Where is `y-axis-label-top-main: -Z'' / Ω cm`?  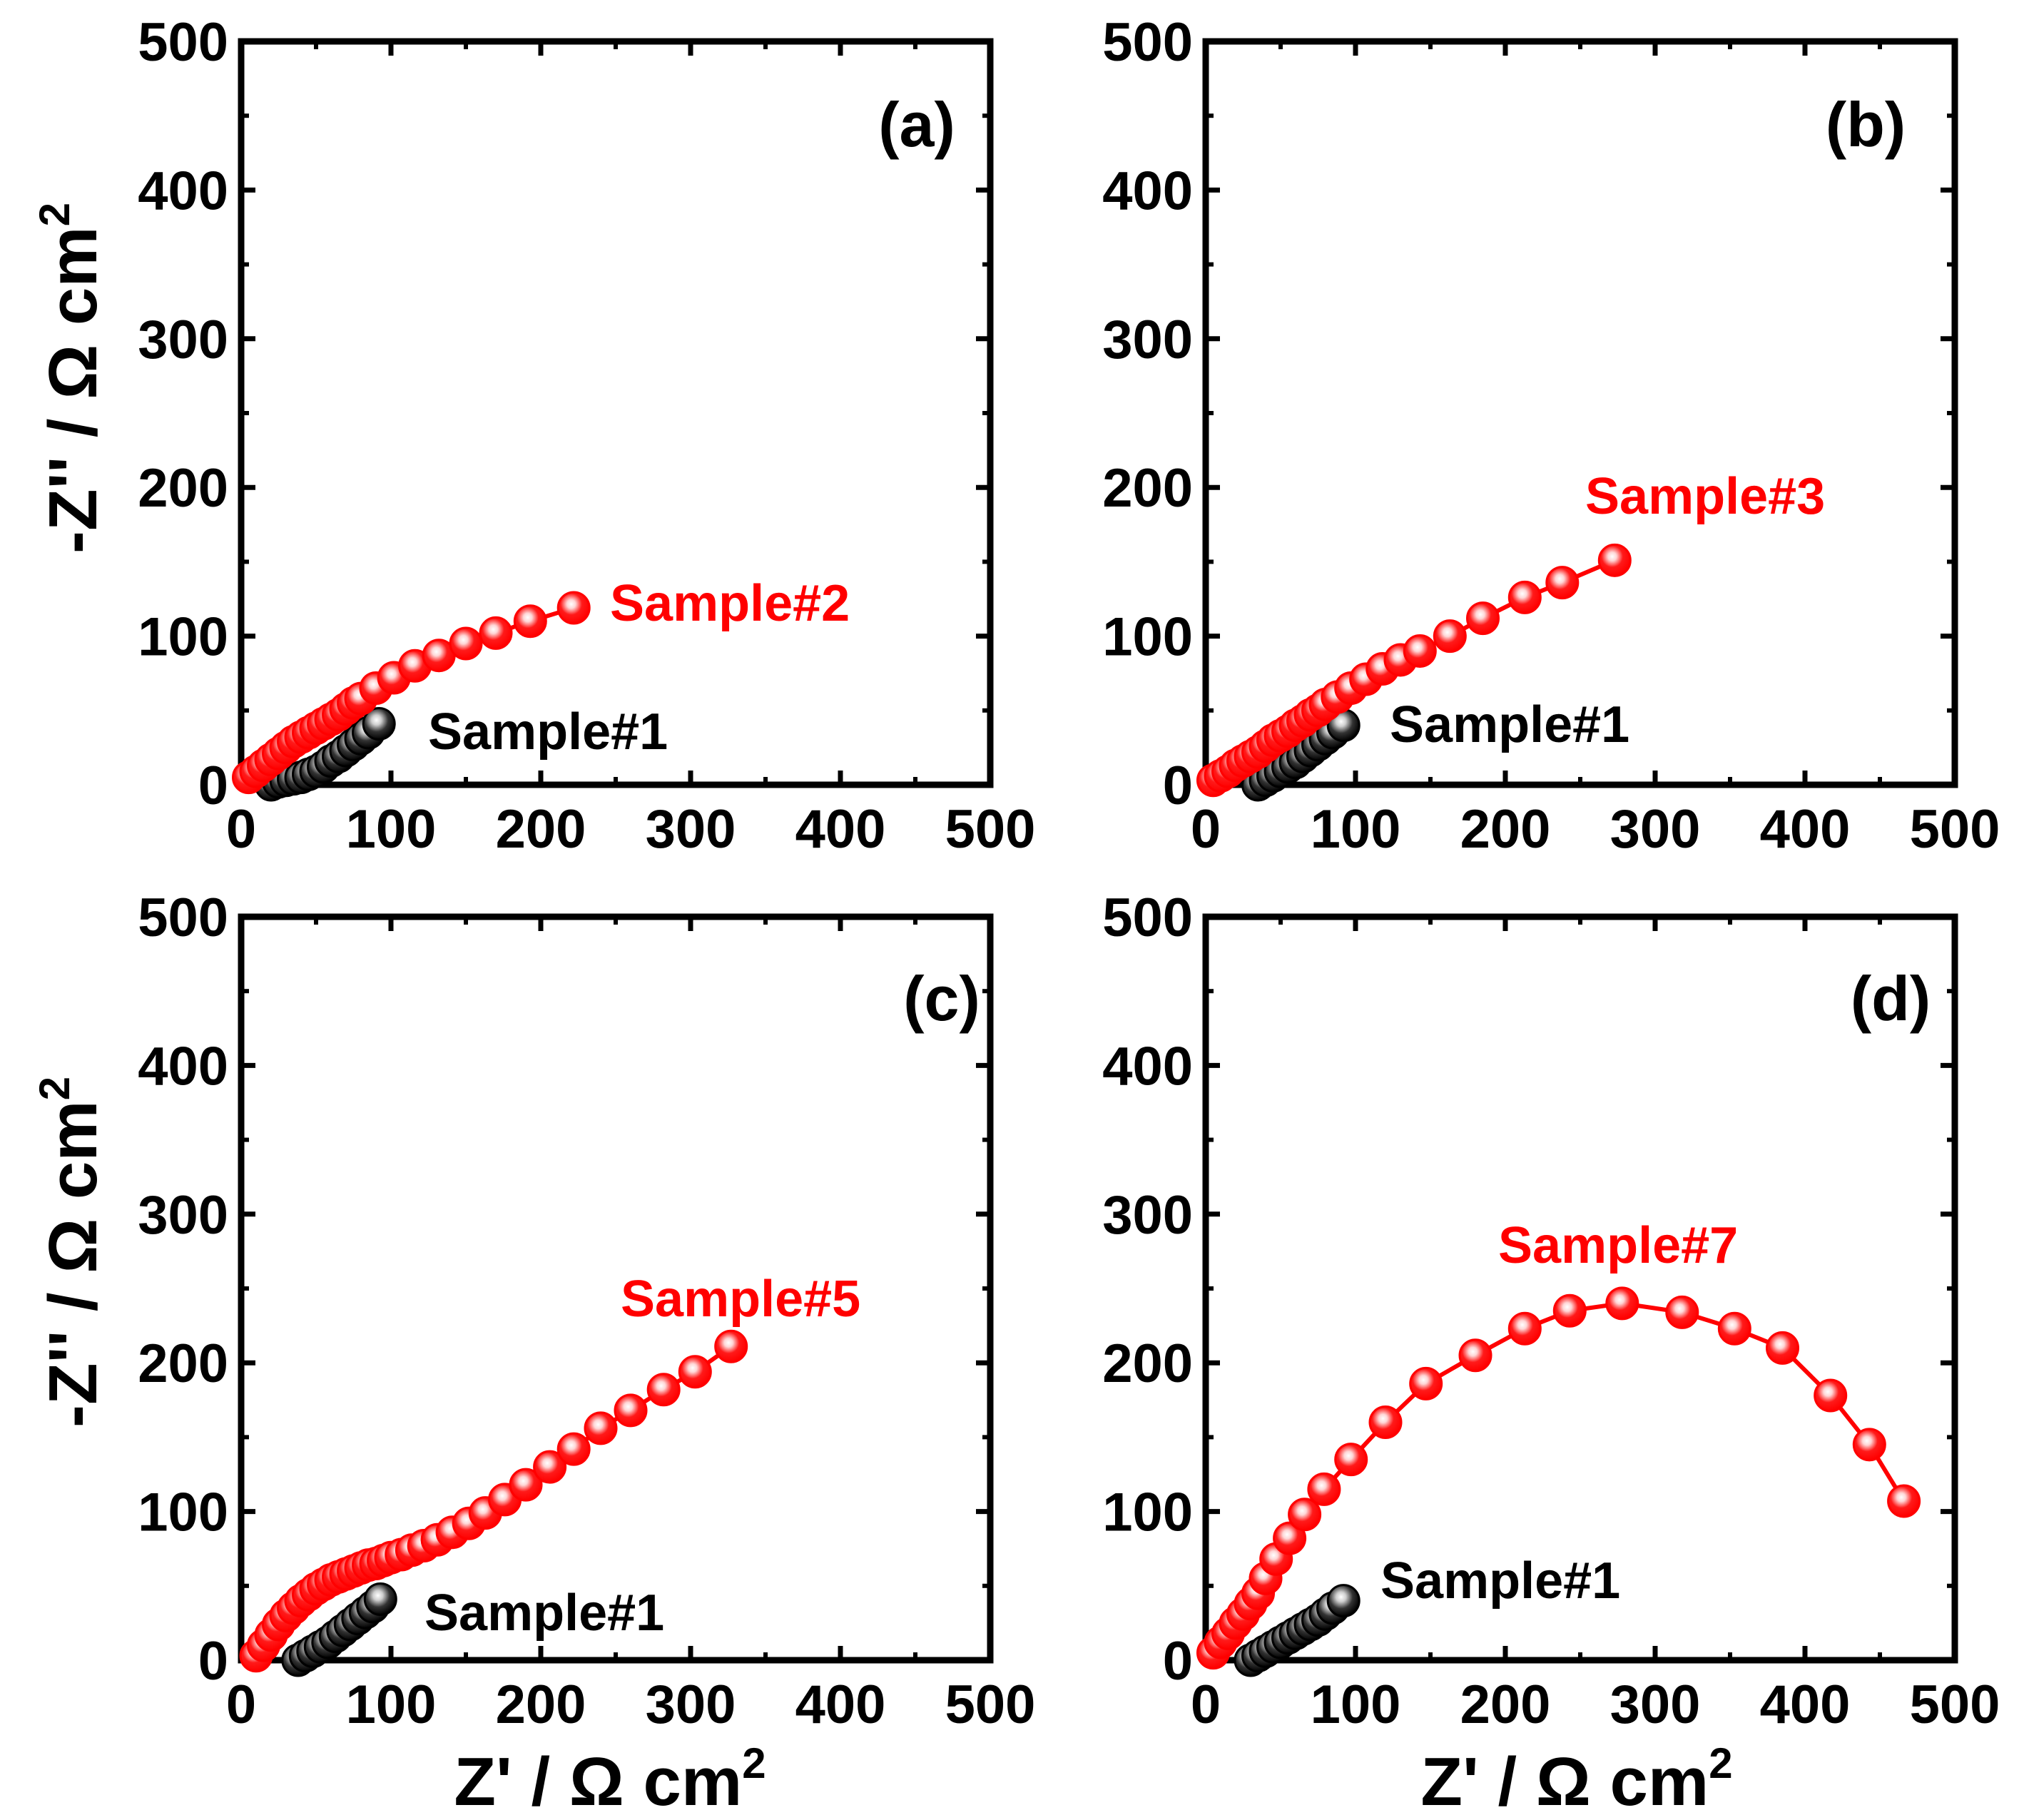 y-axis-label-top-main: -Z'' / Ω cm is located at coordinates (73, 390).